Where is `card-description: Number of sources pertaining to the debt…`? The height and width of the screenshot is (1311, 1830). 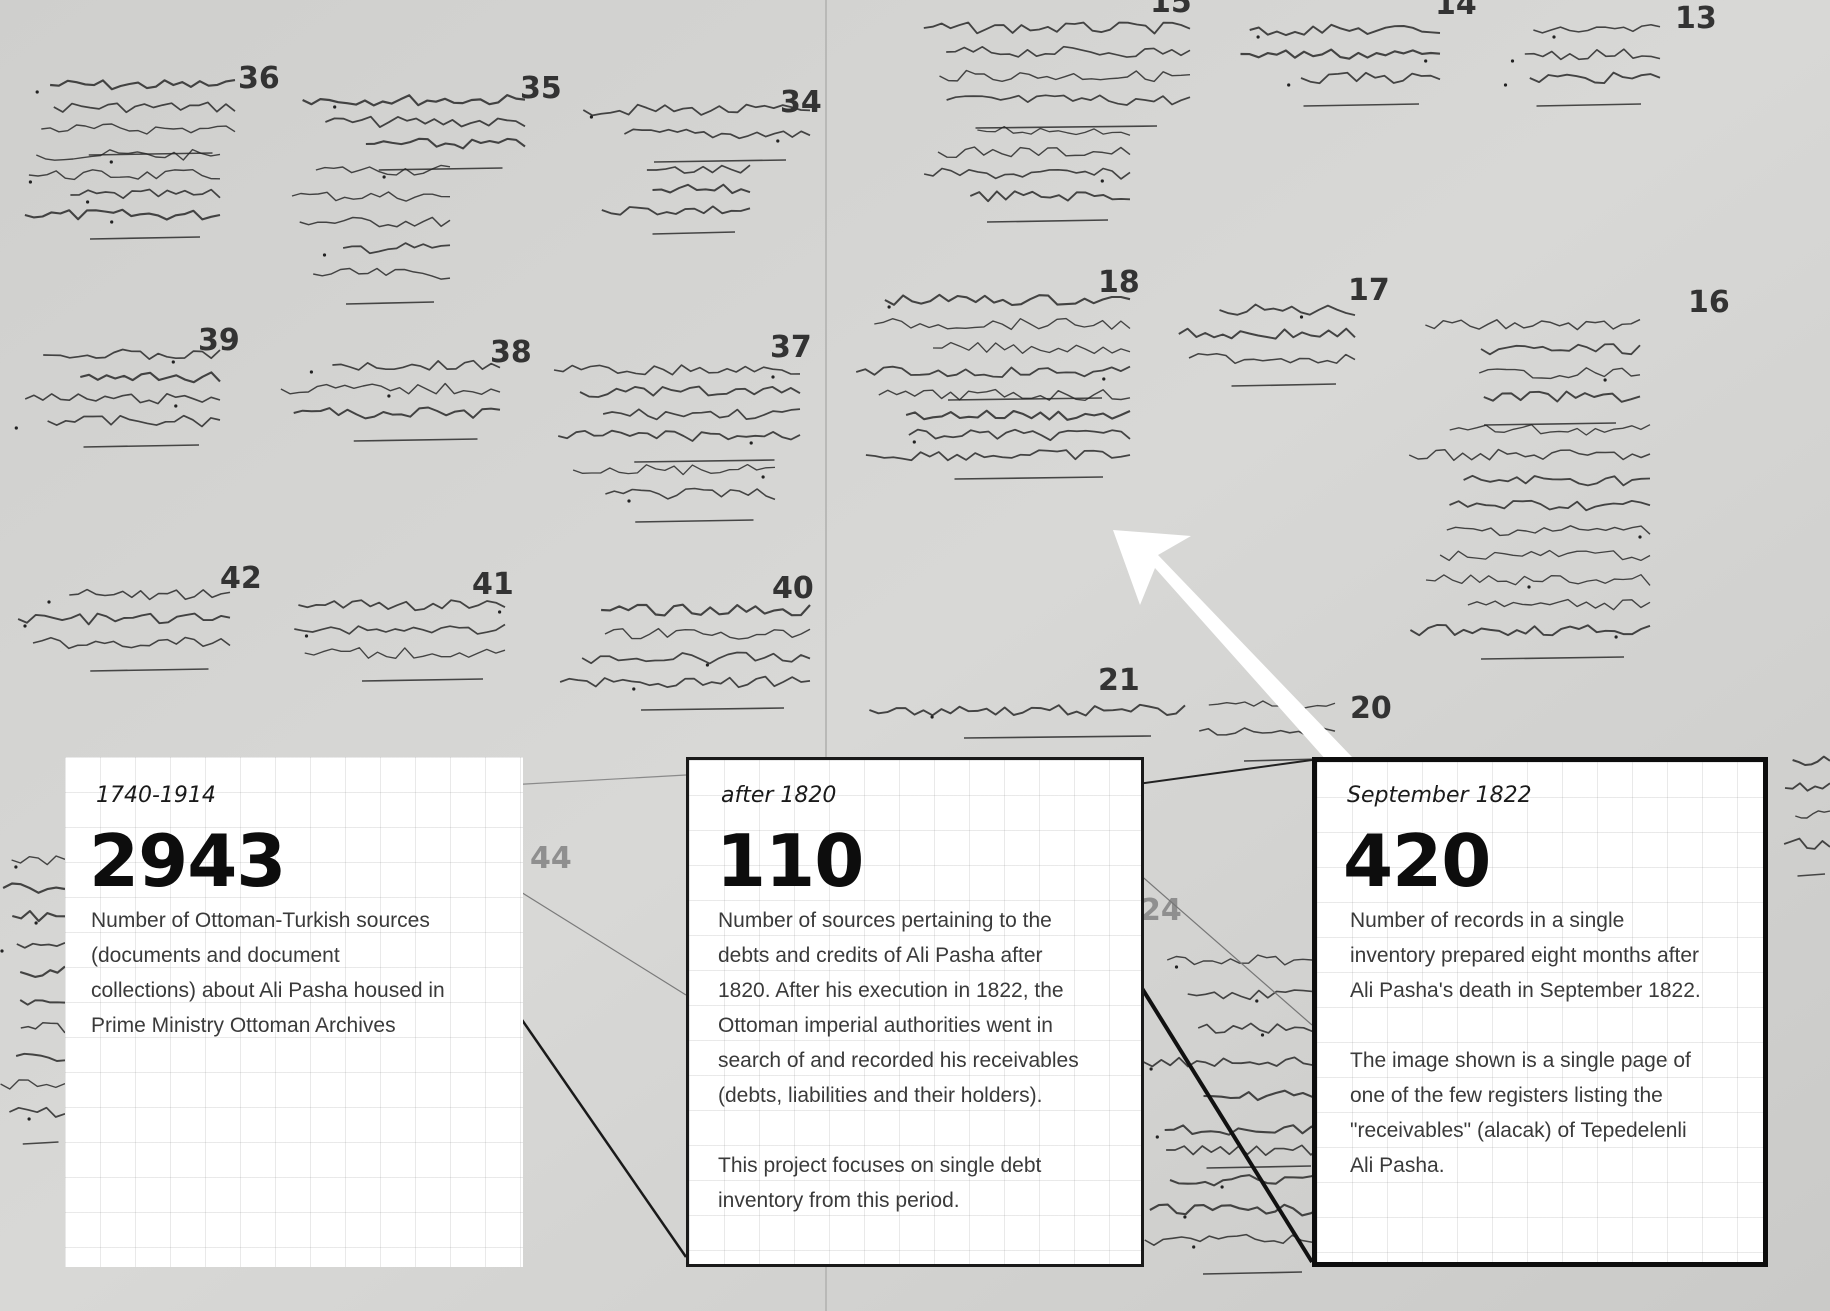
card-description: Number of sources pertaining to the debt… is located at coordinates (928, 1060).